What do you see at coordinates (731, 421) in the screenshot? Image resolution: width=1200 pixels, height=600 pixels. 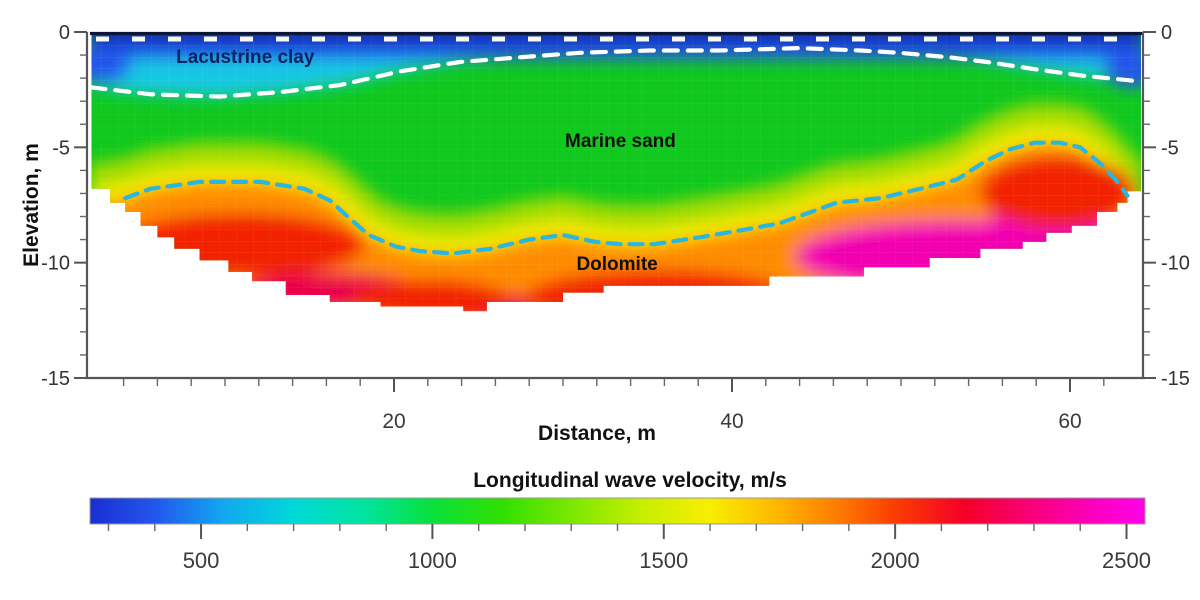 I see `svg-text: 40` at bounding box center [731, 421].